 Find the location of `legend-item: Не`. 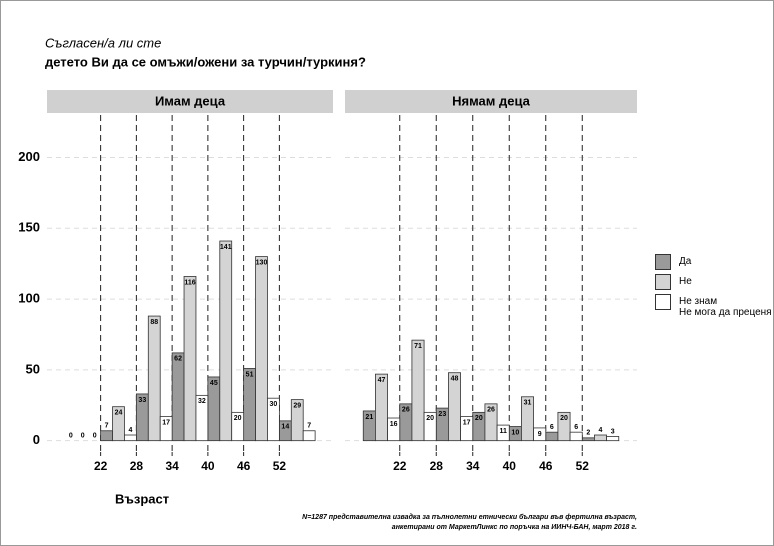

legend-item: Не is located at coordinates (713, 282).